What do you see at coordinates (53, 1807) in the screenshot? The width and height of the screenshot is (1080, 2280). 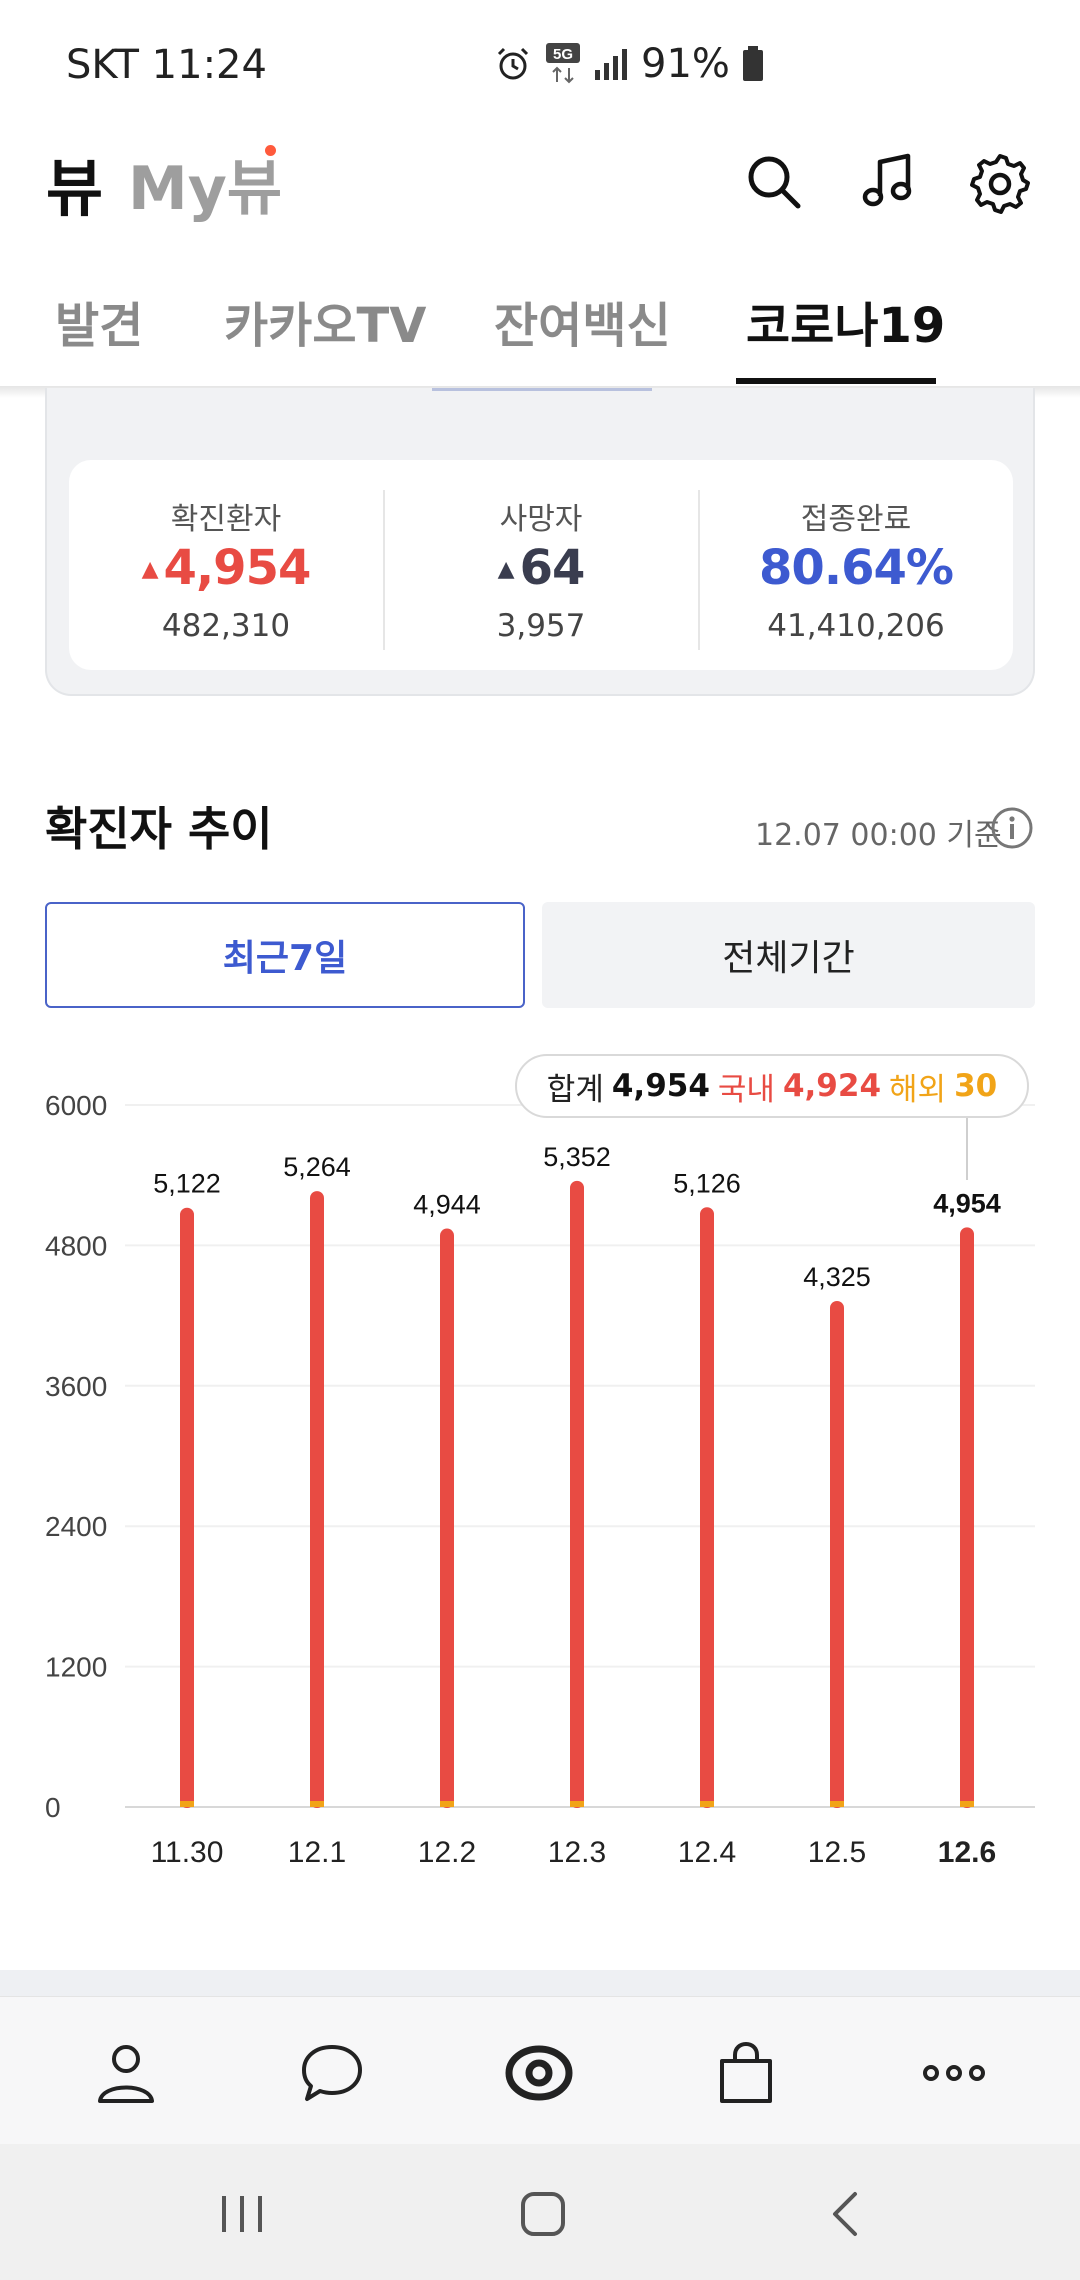 I see `y-tick-label: 0` at bounding box center [53, 1807].